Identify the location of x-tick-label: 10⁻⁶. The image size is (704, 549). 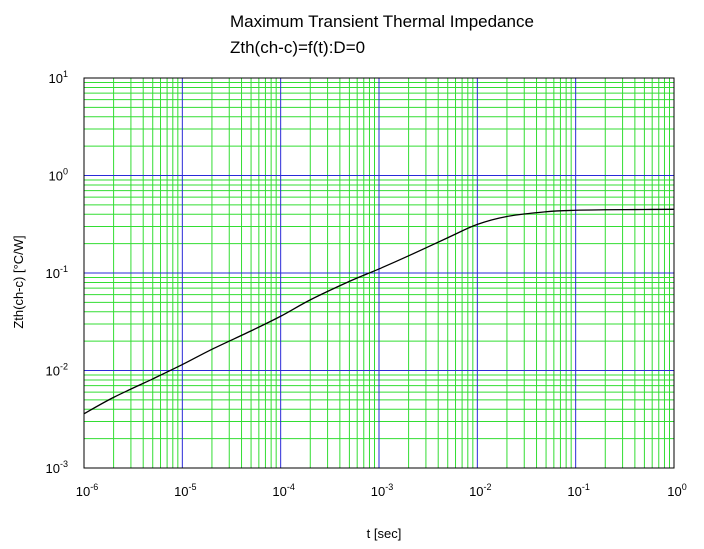
(87, 490).